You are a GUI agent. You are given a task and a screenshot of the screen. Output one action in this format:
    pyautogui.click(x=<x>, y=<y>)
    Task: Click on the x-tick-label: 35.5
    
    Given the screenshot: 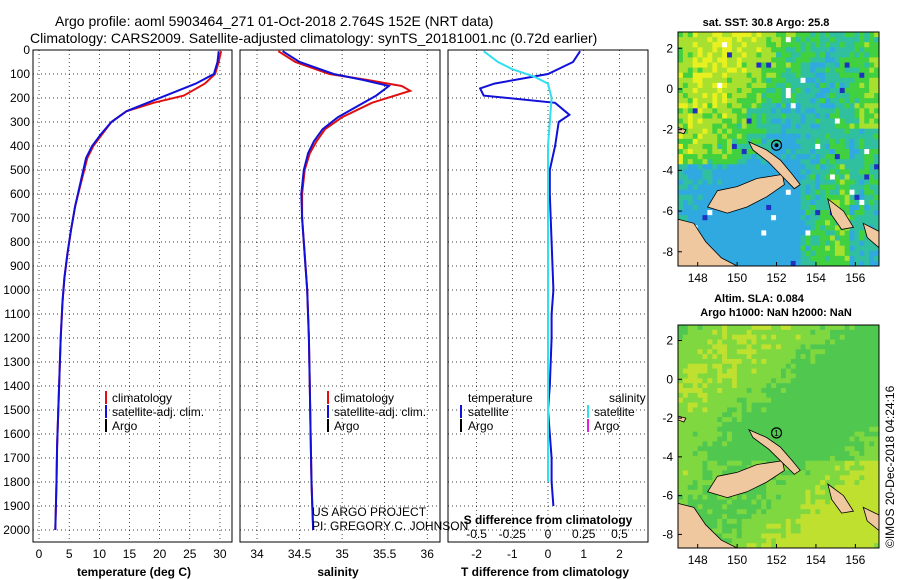 What is the action you would take?
    pyautogui.click(x=385, y=554)
    